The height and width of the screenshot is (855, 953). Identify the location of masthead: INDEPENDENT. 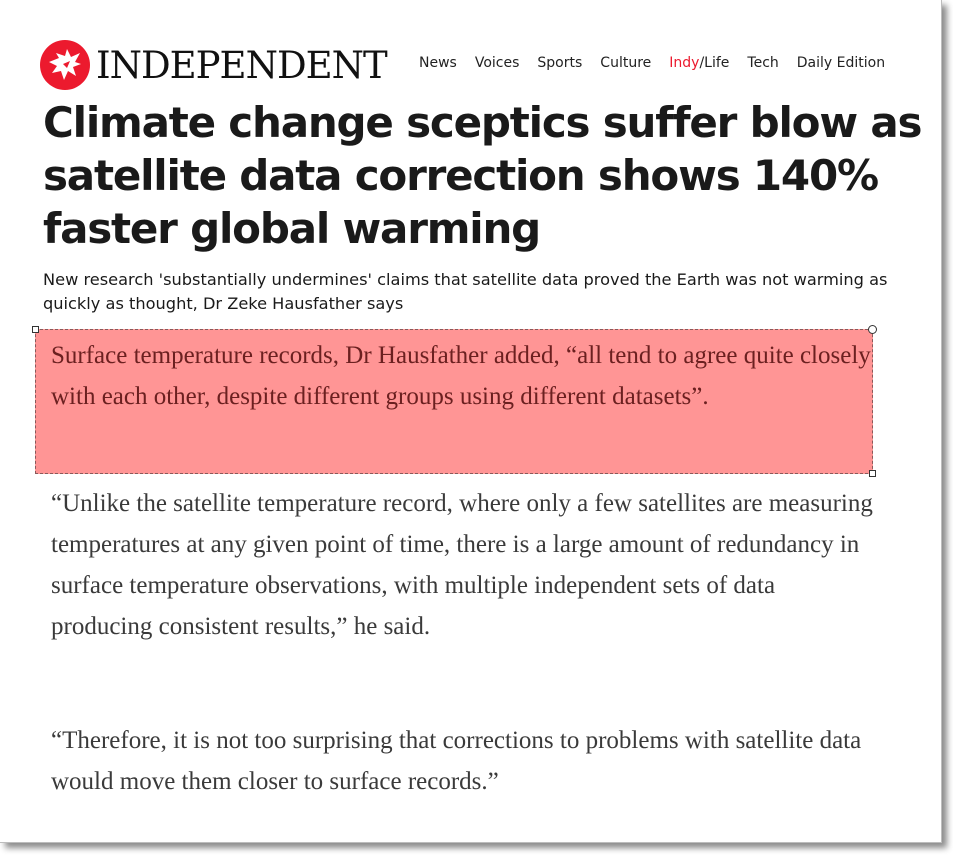
(214, 65).